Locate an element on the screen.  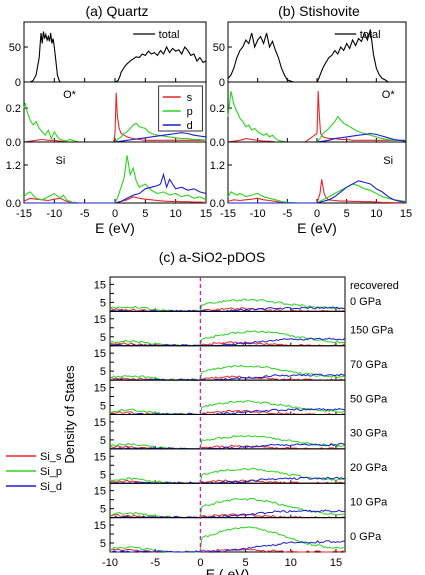
fig-c-panel-label: 150 GPa is located at coordinates (372, 331).